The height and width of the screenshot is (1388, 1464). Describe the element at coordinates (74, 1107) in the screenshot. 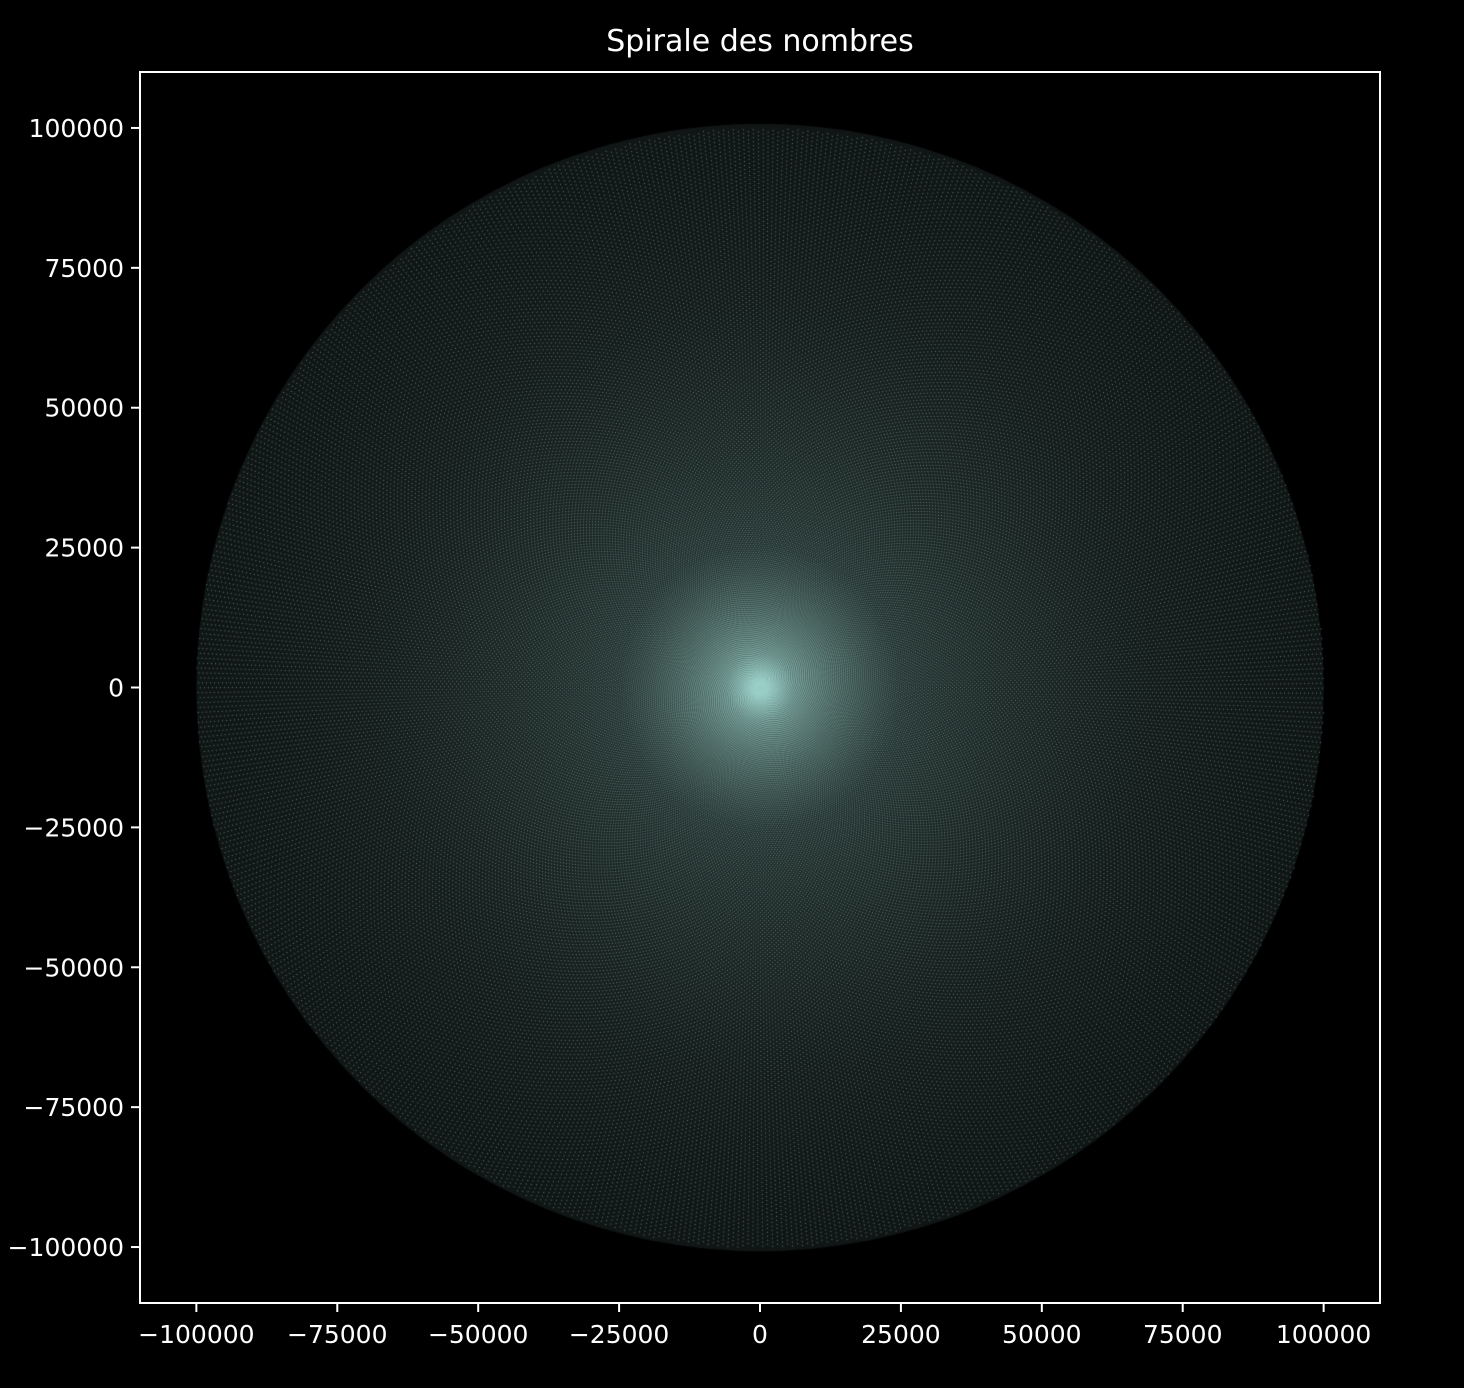

I see `y-tick-label: −75000` at that location.